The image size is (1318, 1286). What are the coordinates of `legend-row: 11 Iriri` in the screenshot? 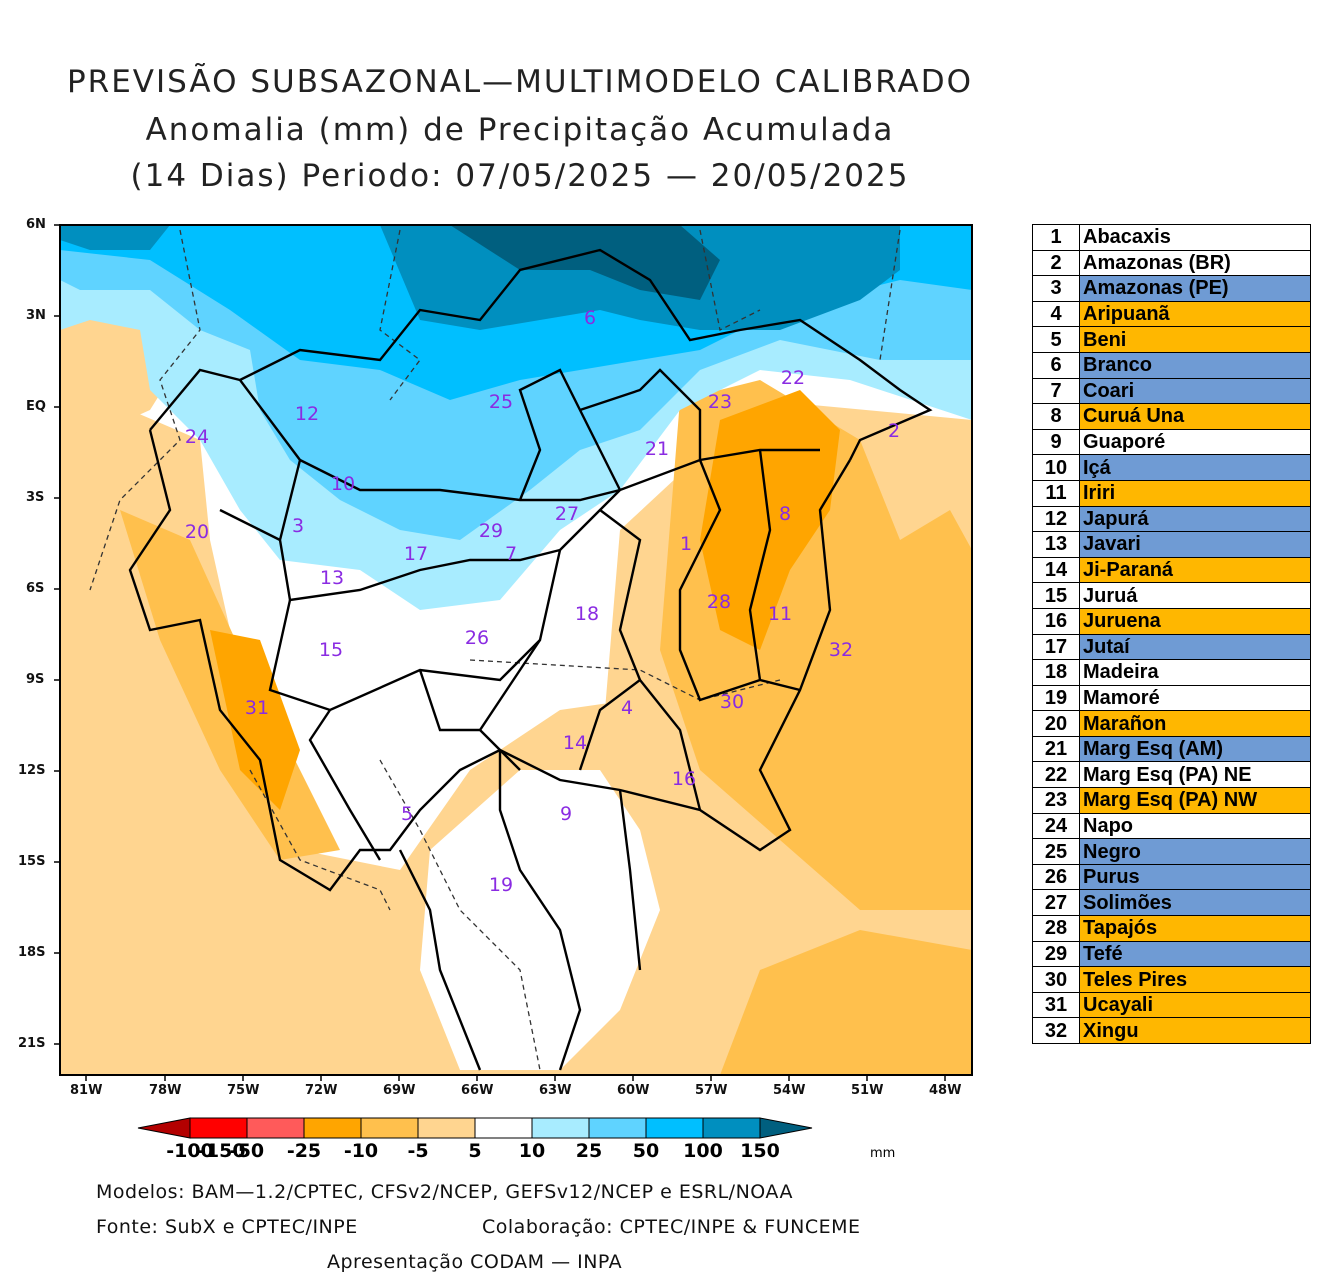 It's located at (1171, 493).